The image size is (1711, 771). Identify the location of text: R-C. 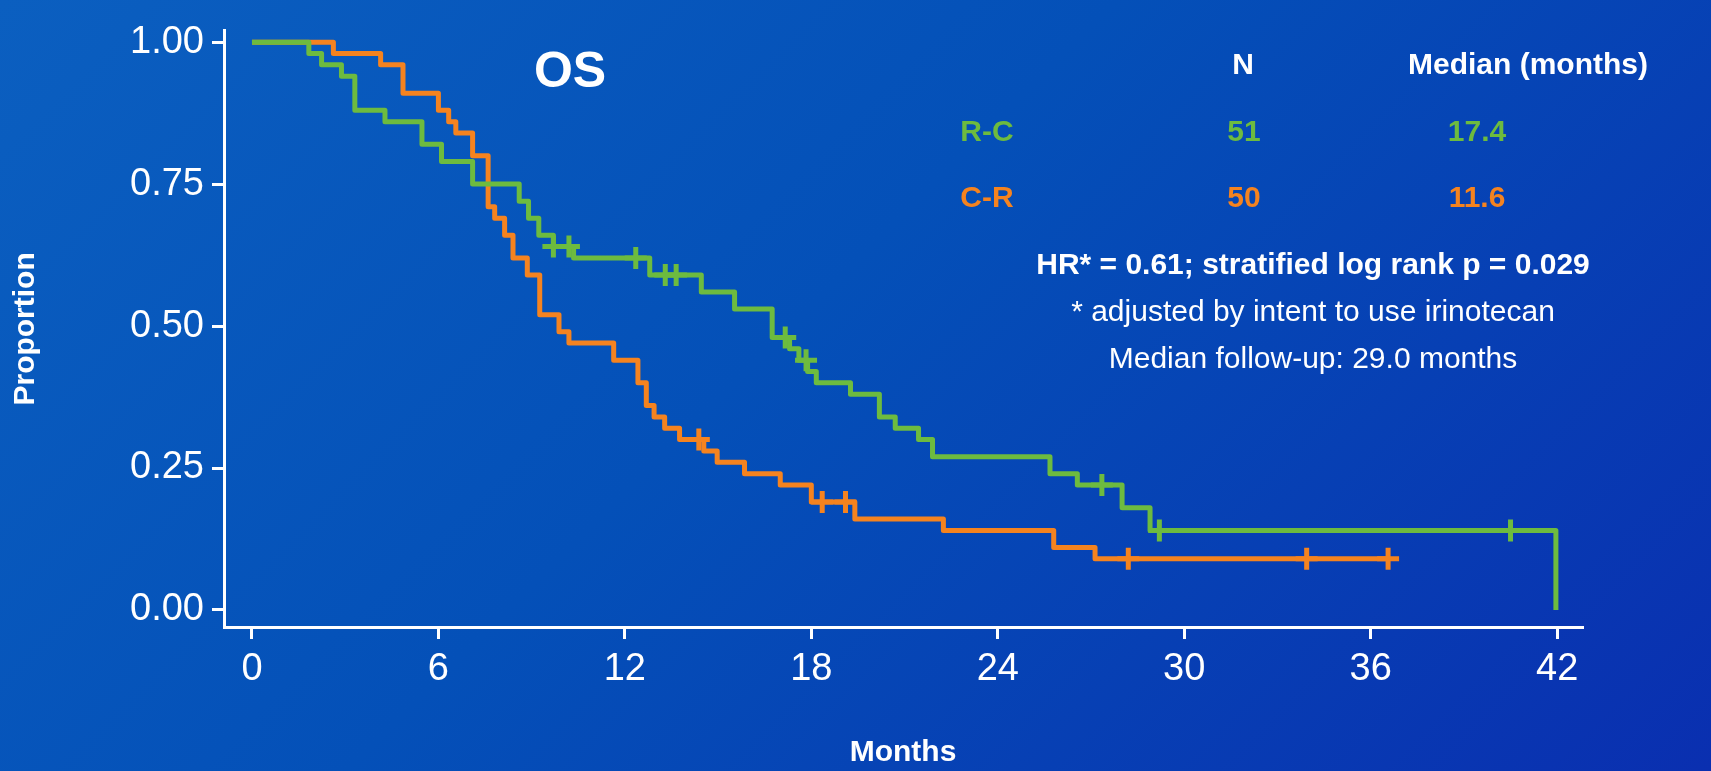
(987, 131).